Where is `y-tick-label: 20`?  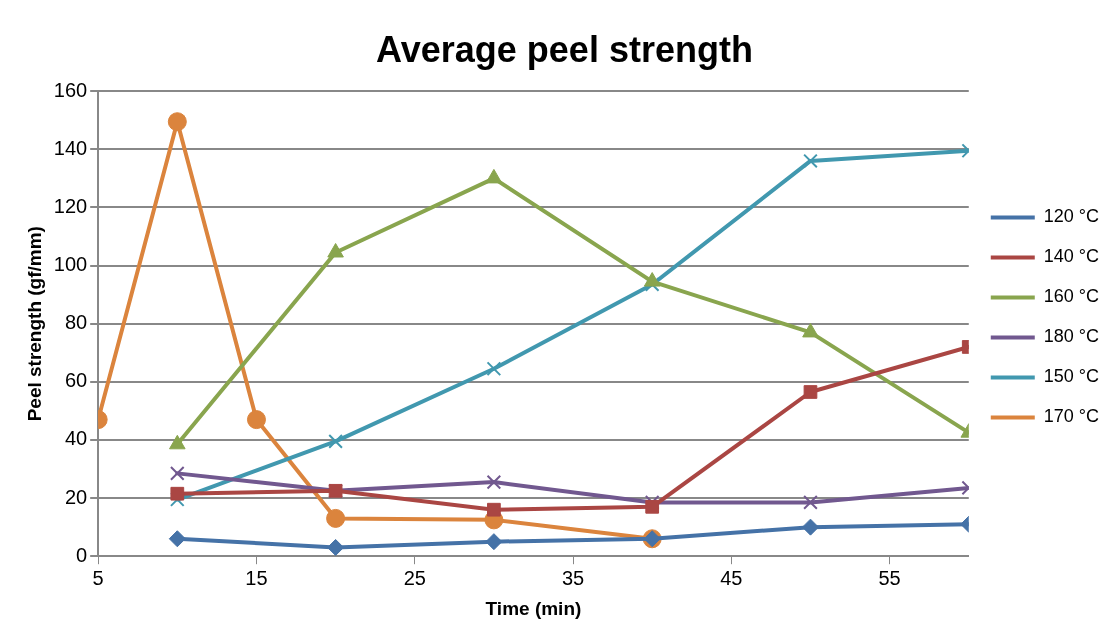
y-tick-label: 20 is located at coordinates (76, 496).